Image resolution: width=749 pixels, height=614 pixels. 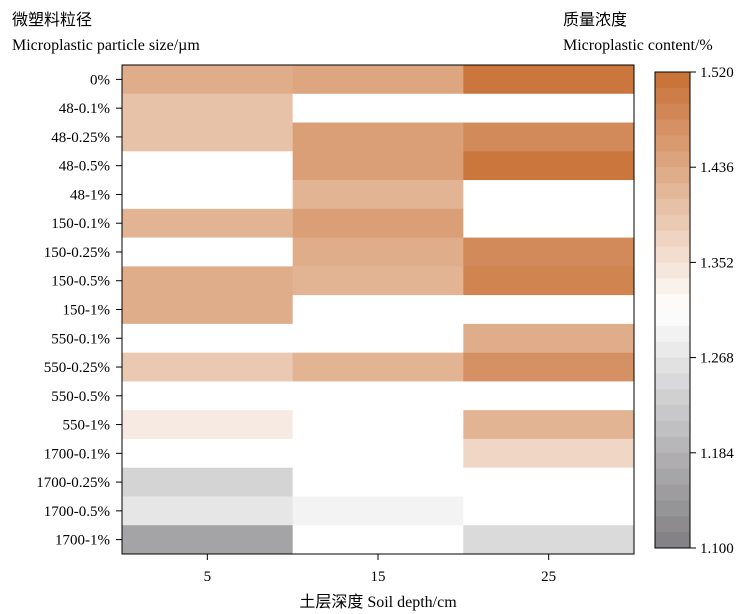 What do you see at coordinates (712, 311) in the screenshot?
I see `colorbar-ticks: 1.100 1.184 1.268 1.352 1.436 1.520` at bounding box center [712, 311].